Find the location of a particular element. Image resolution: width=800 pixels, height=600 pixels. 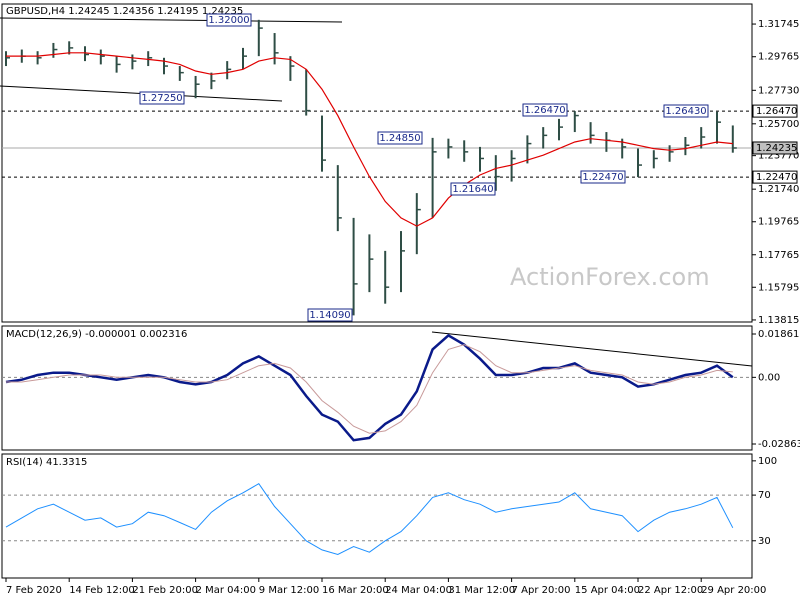

x-tick-label: 15 Apr 04:00 is located at coordinates (607, 590).